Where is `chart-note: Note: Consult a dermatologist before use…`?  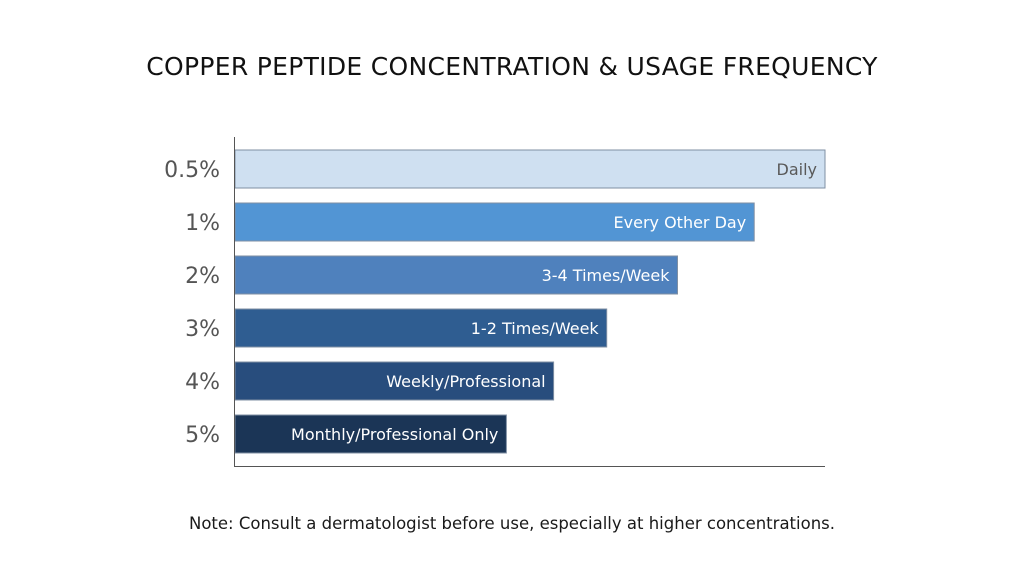 chart-note: Note: Consult a dermatologist before use… is located at coordinates (511, 523).